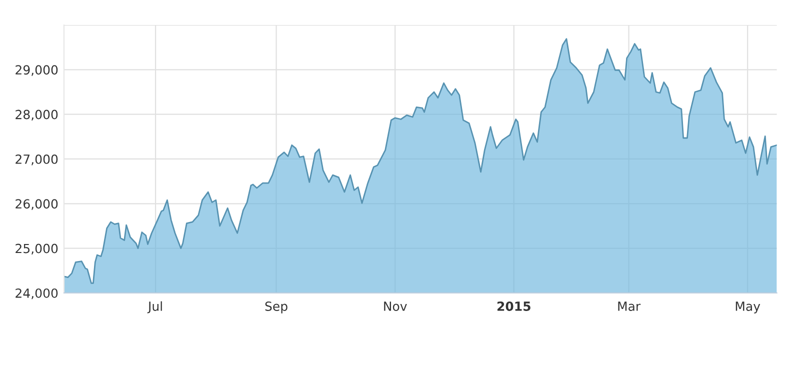  I want to click on x-tick-label: May, so click(748, 308).